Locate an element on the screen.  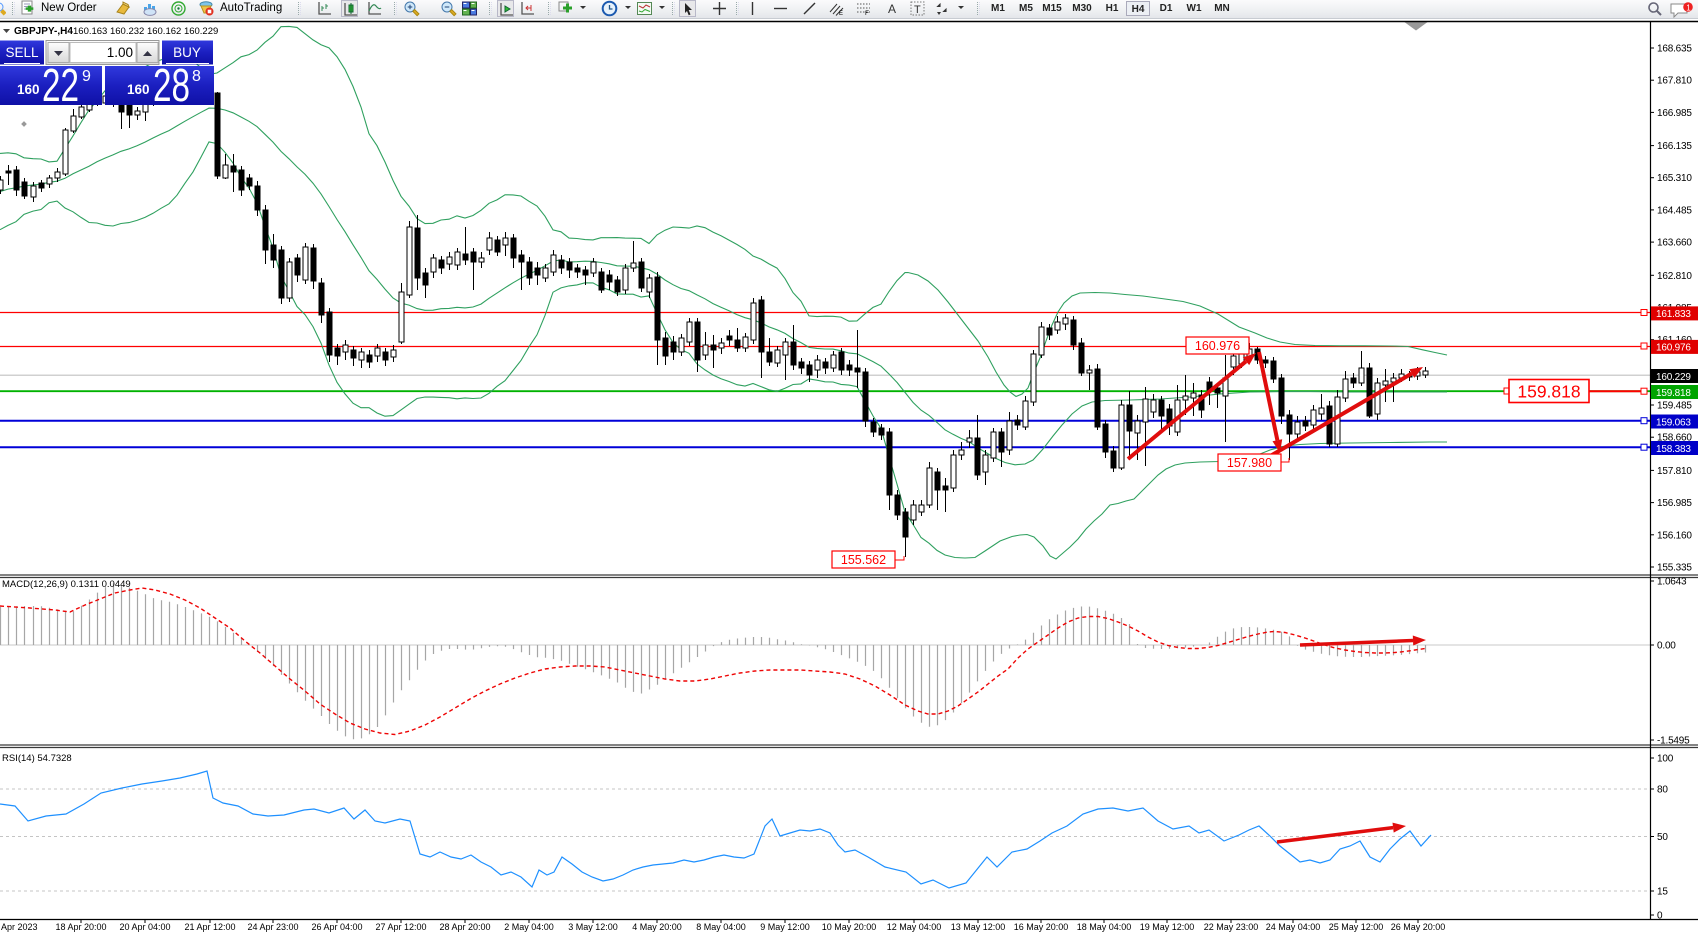
svg-text: 166.985 is located at coordinates (1674, 113).